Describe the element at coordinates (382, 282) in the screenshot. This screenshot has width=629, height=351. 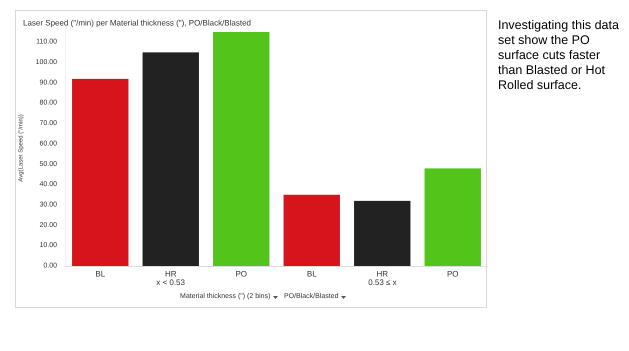
I see `text: 0.53 ≤ x` at that location.